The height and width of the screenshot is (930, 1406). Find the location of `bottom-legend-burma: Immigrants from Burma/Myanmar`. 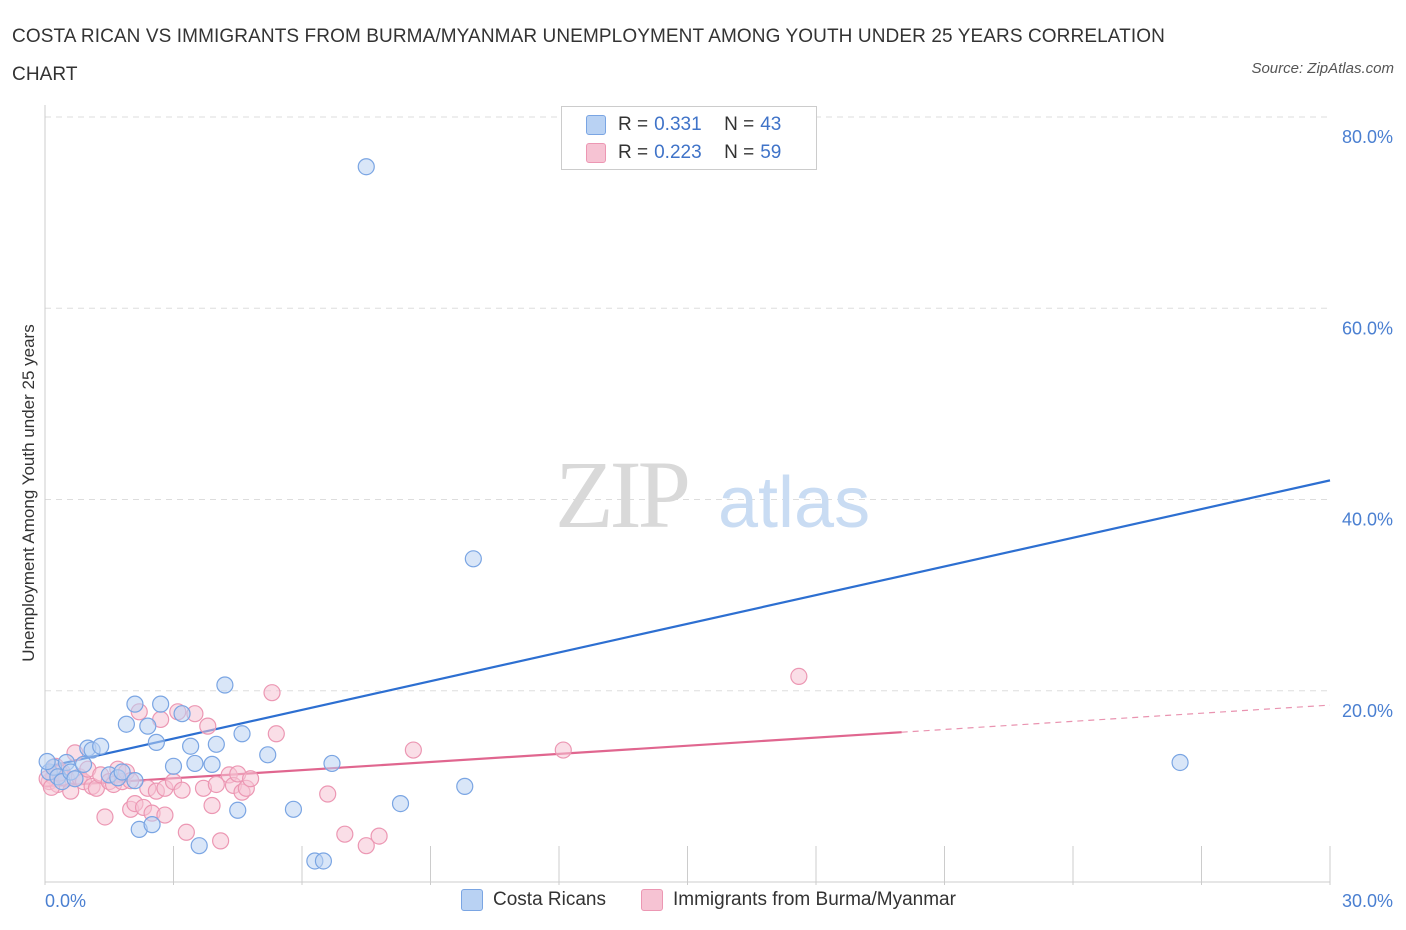

bottom-legend-burma: Immigrants from Burma/Myanmar is located at coordinates (798, 900).